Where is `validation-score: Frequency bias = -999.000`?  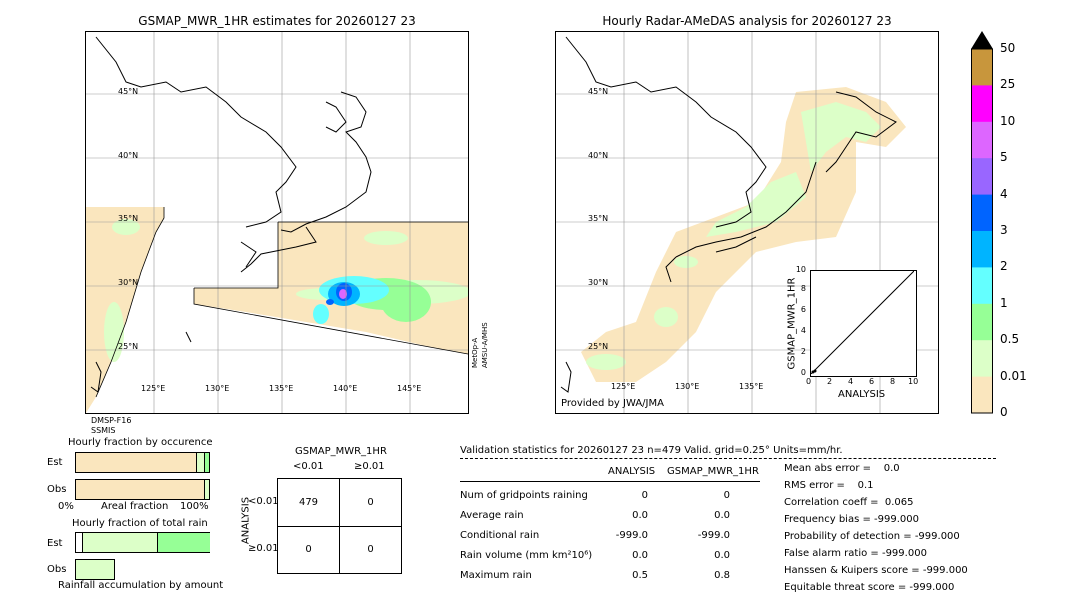 validation-score: Frequency bias = -999.000 is located at coordinates (851, 519).